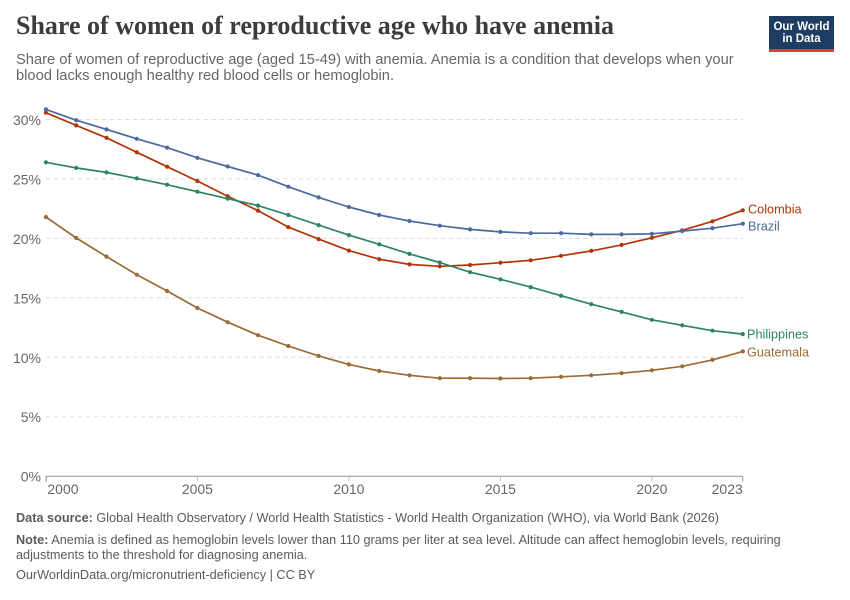 This screenshot has width=850, height=600. Describe the element at coordinates (777, 335) in the screenshot. I see `svg-text: Philippines` at that location.